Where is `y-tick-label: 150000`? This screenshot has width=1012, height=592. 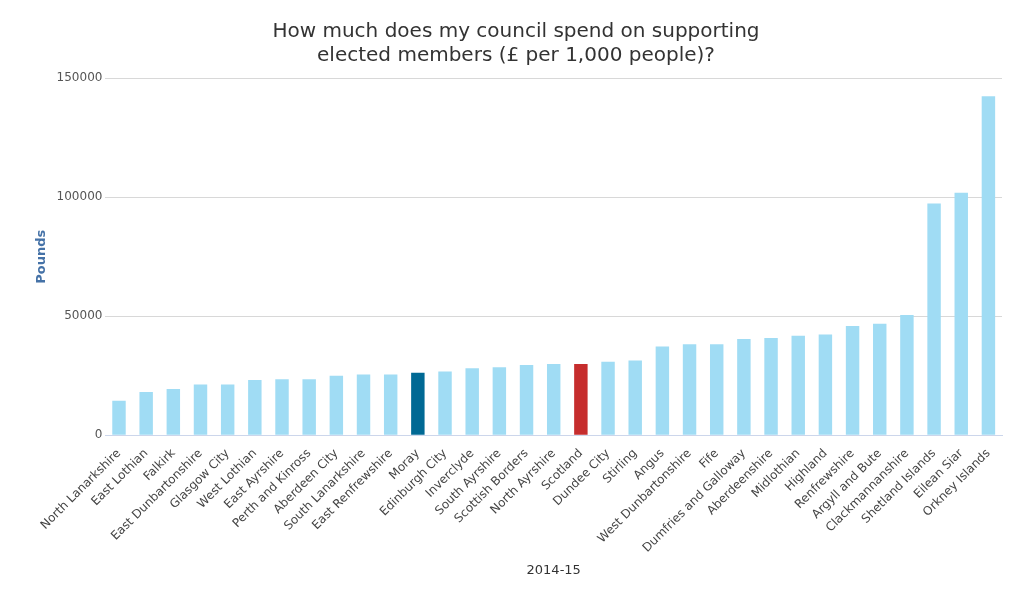
y-tick-label: 150000 is located at coordinates (79, 77).